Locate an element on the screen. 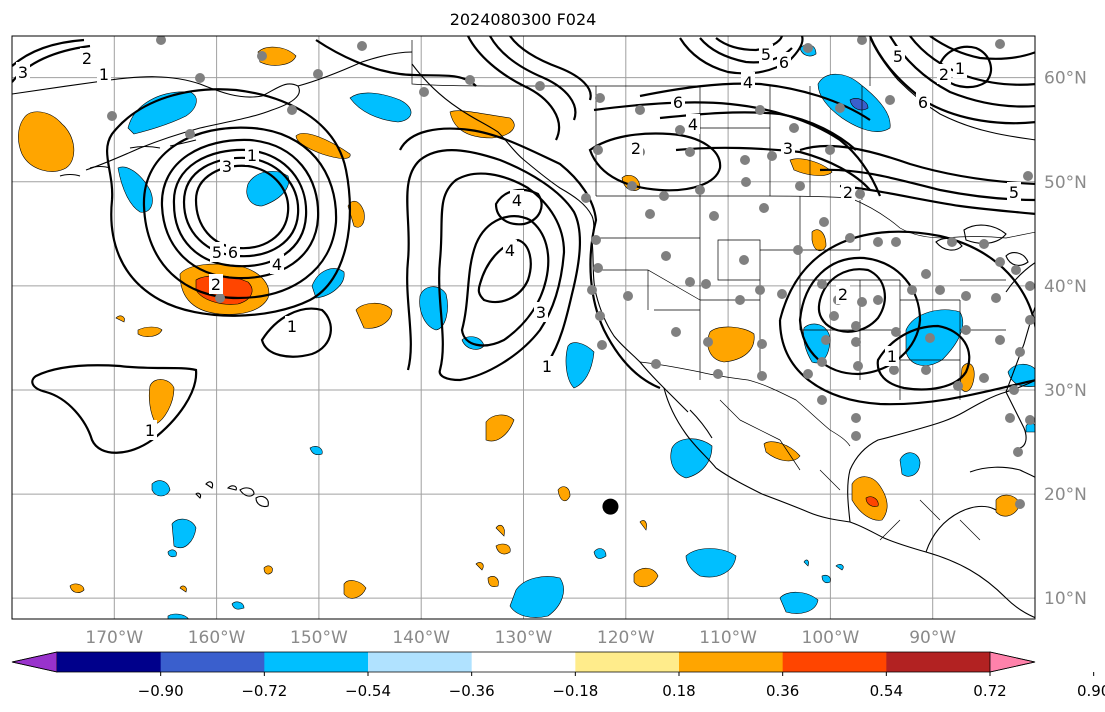 This screenshot has width=1105, height=712. colorbar-tick-label: −0.72 is located at coordinates (264, 691).